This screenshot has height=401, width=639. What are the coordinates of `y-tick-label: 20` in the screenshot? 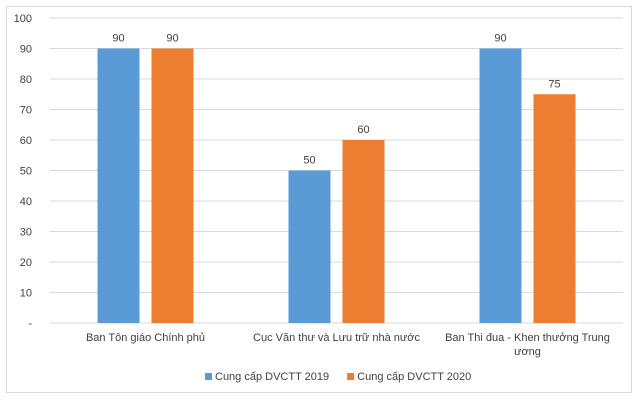 It's located at (26, 263).